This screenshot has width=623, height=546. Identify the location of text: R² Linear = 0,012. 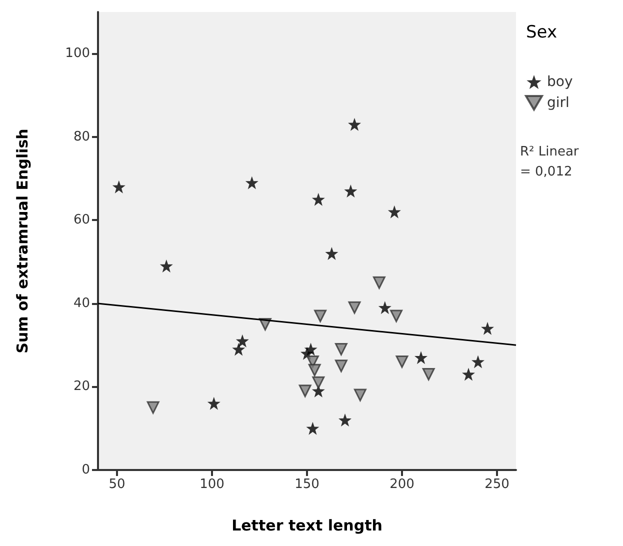
(551, 162).